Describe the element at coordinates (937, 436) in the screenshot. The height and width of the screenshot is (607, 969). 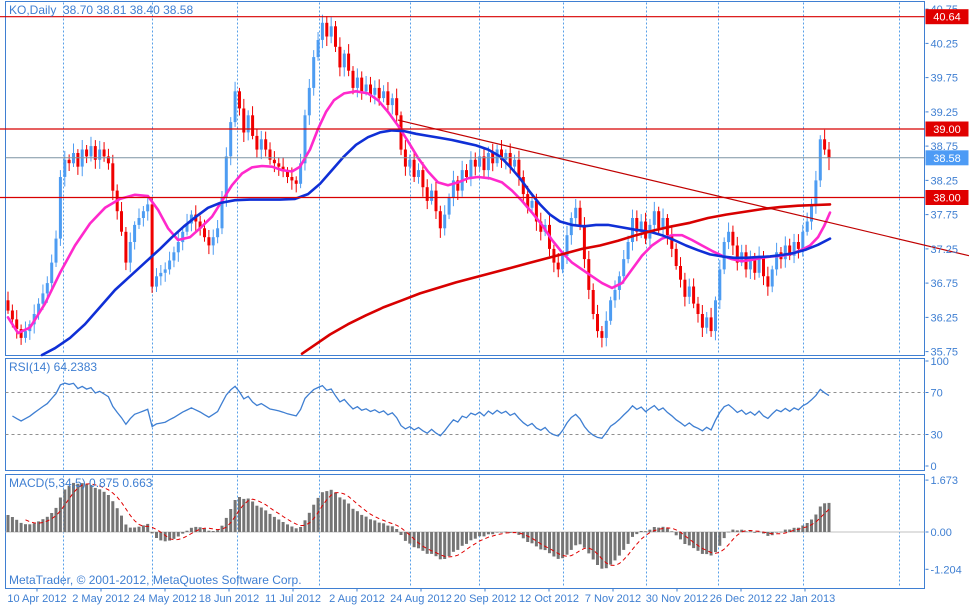
I see `svg-text: 30` at that location.